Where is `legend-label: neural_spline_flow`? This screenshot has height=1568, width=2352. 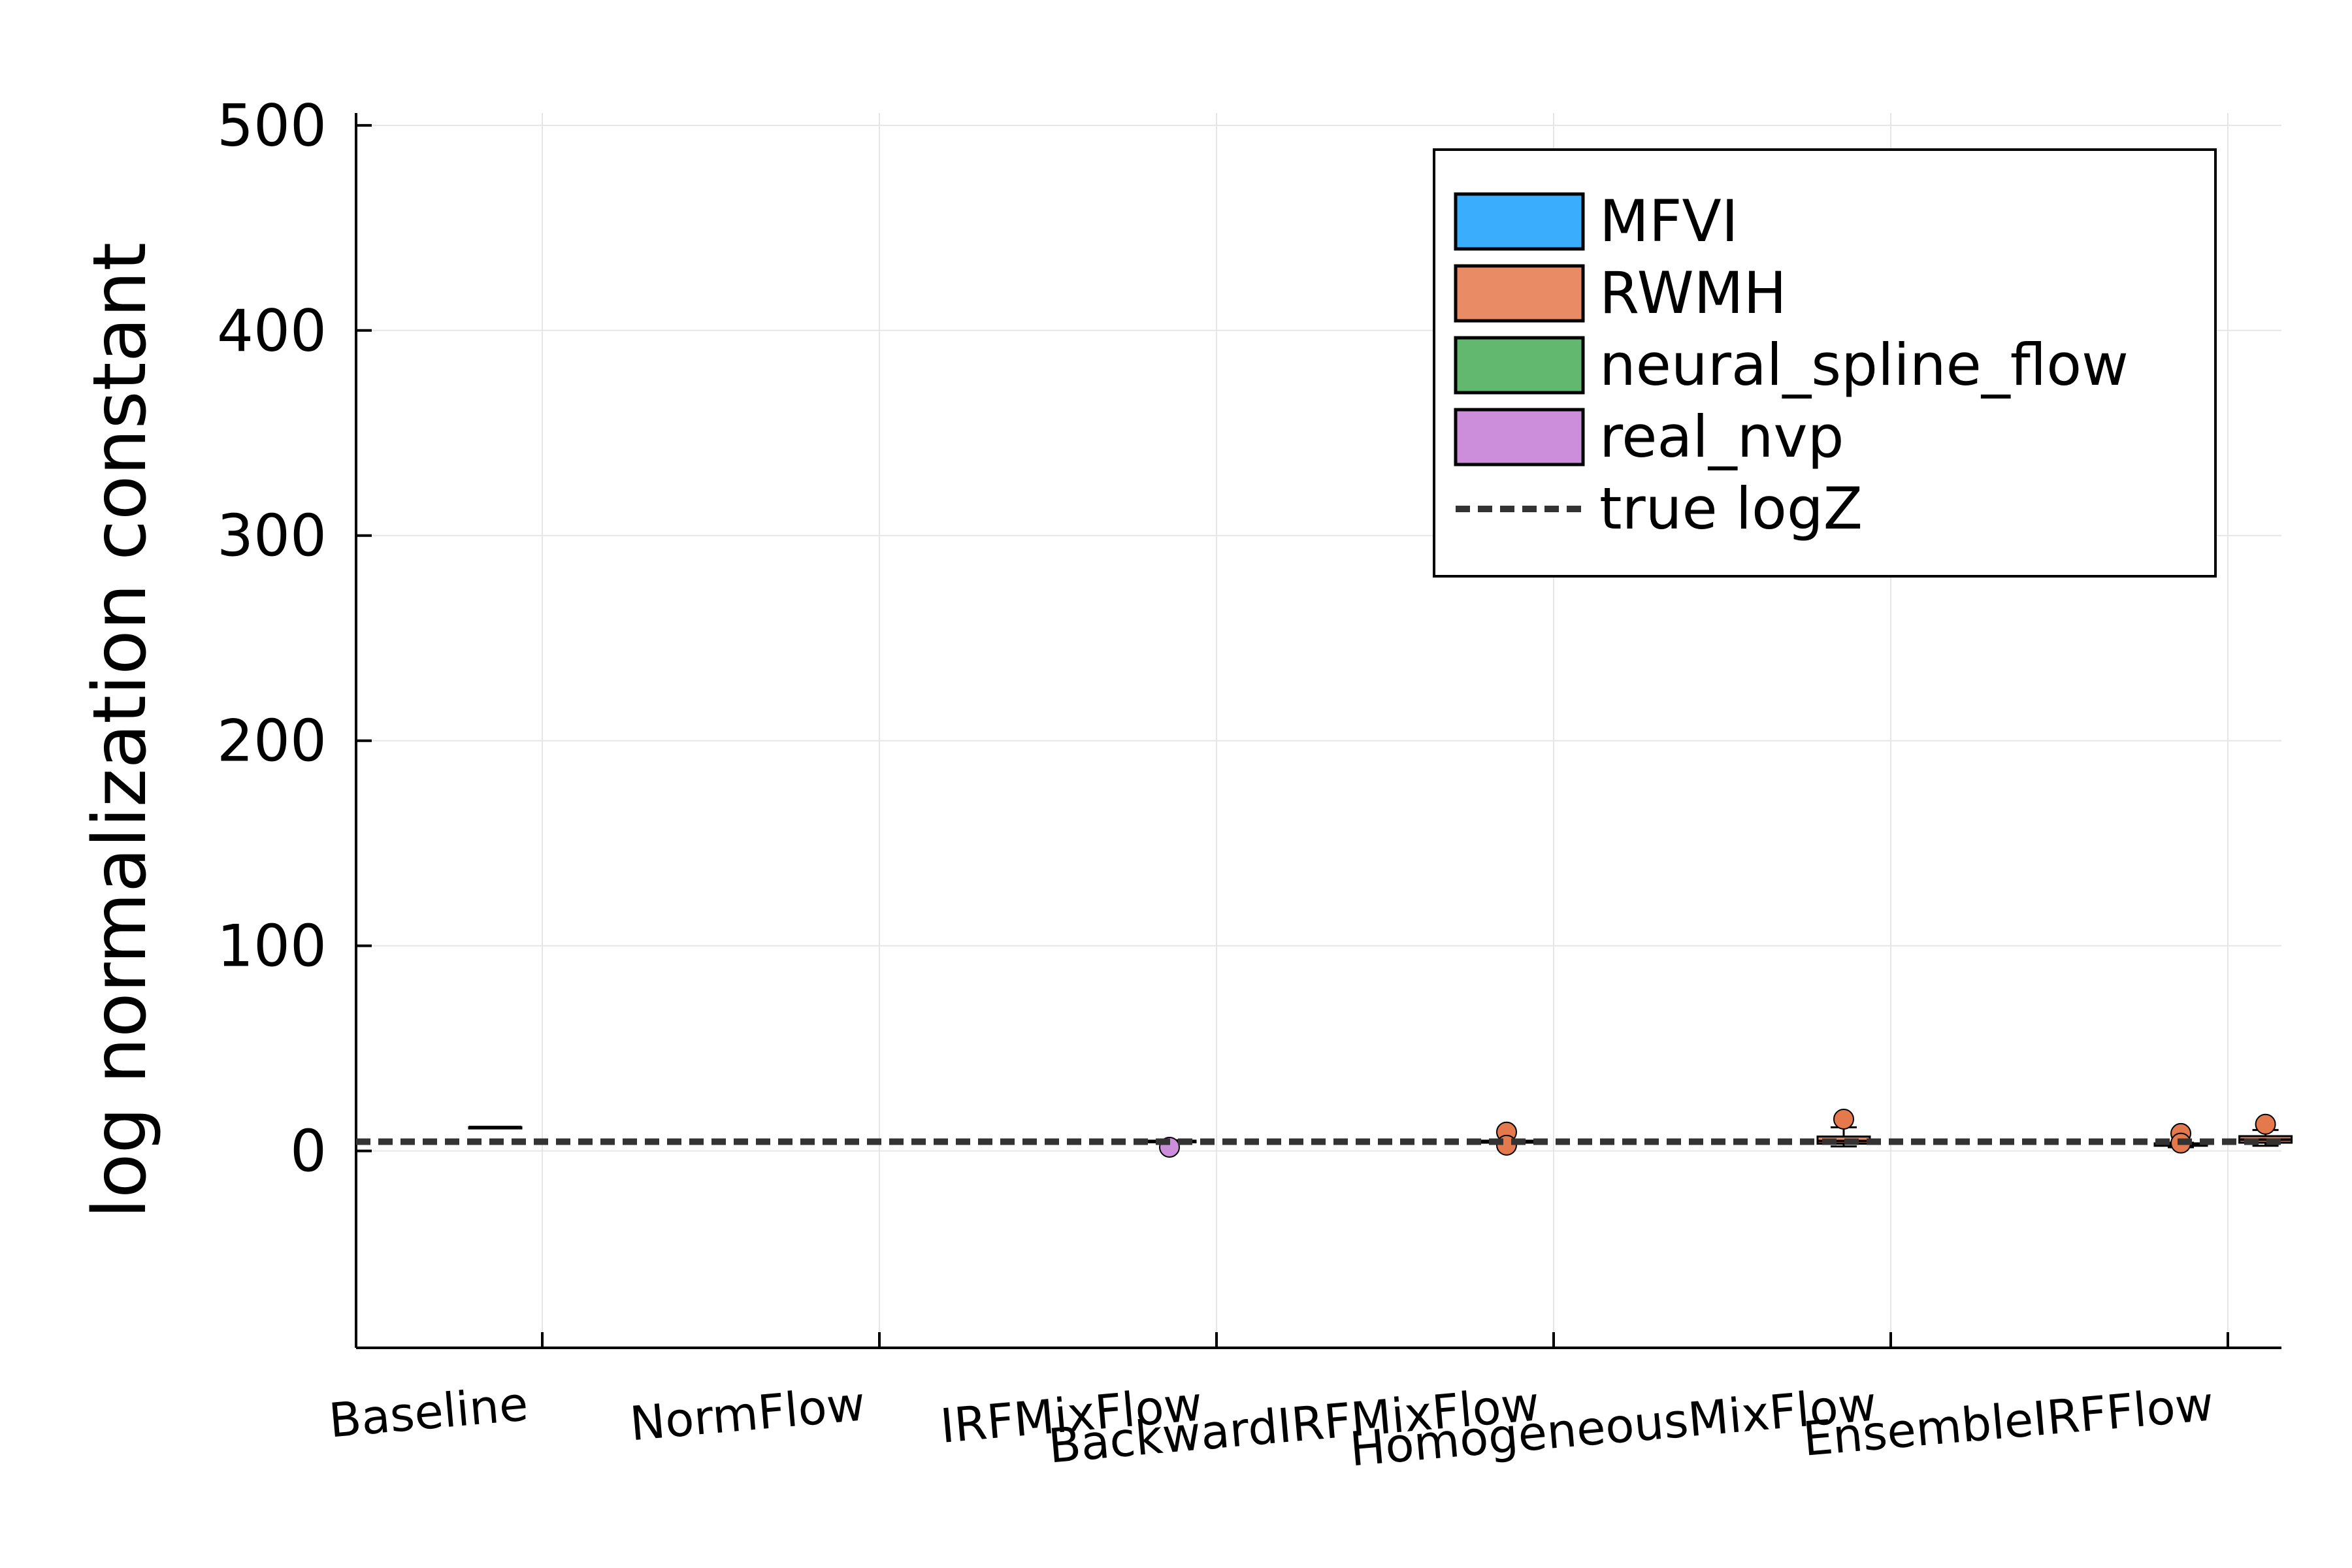 legend-label: neural_spline_flow is located at coordinates (1864, 365).